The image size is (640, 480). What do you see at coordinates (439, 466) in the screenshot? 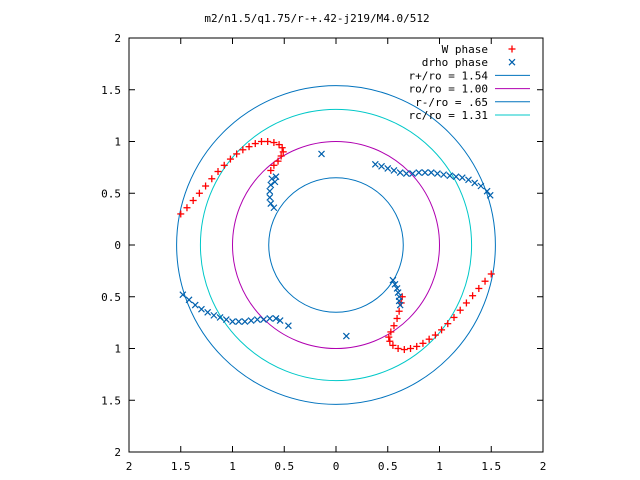
I see `x-tick-label: 1` at bounding box center [439, 466].